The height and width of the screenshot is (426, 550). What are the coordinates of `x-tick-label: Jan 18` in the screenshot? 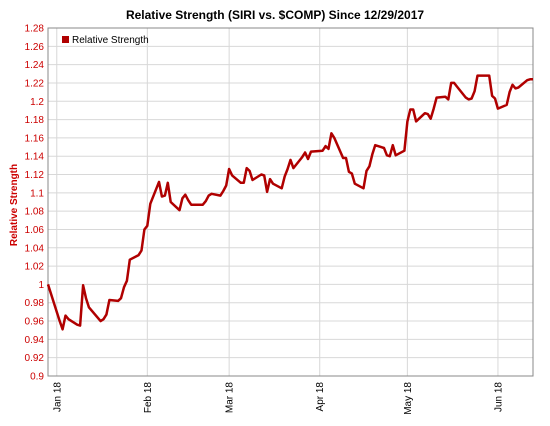 It's located at (57, 397).